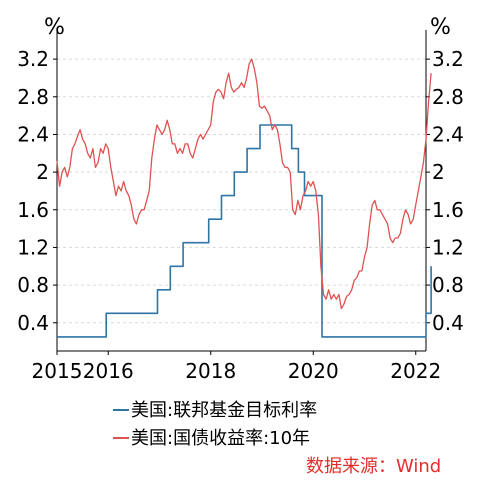 This screenshot has width=500, height=484. What do you see at coordinates (224, 410) in the screenshot?
I see `legend-label-fed-rate: 美国:联邦基金目标利率` at bounding box center [224, 410].